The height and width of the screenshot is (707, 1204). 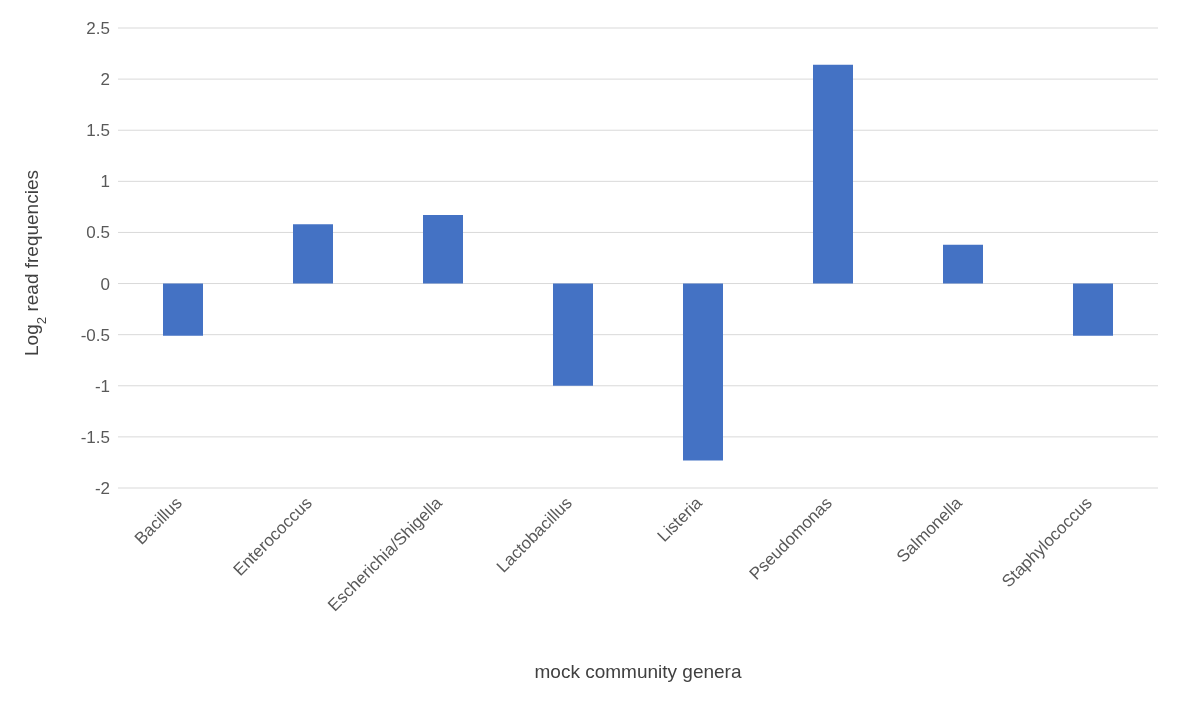 What do you see at coordinates (105, 284) in the screenshot?
I see `y-tick-label: 0` at bounding box center [105, 284].